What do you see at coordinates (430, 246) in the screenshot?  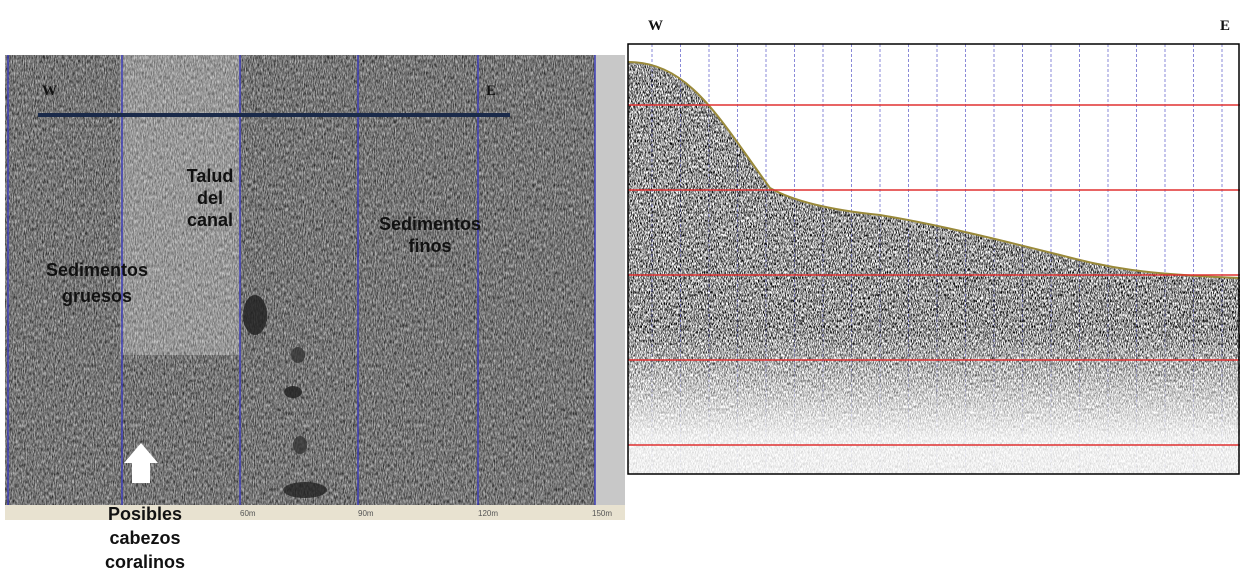 I see `label: finos` at bounding box center [430, 246].